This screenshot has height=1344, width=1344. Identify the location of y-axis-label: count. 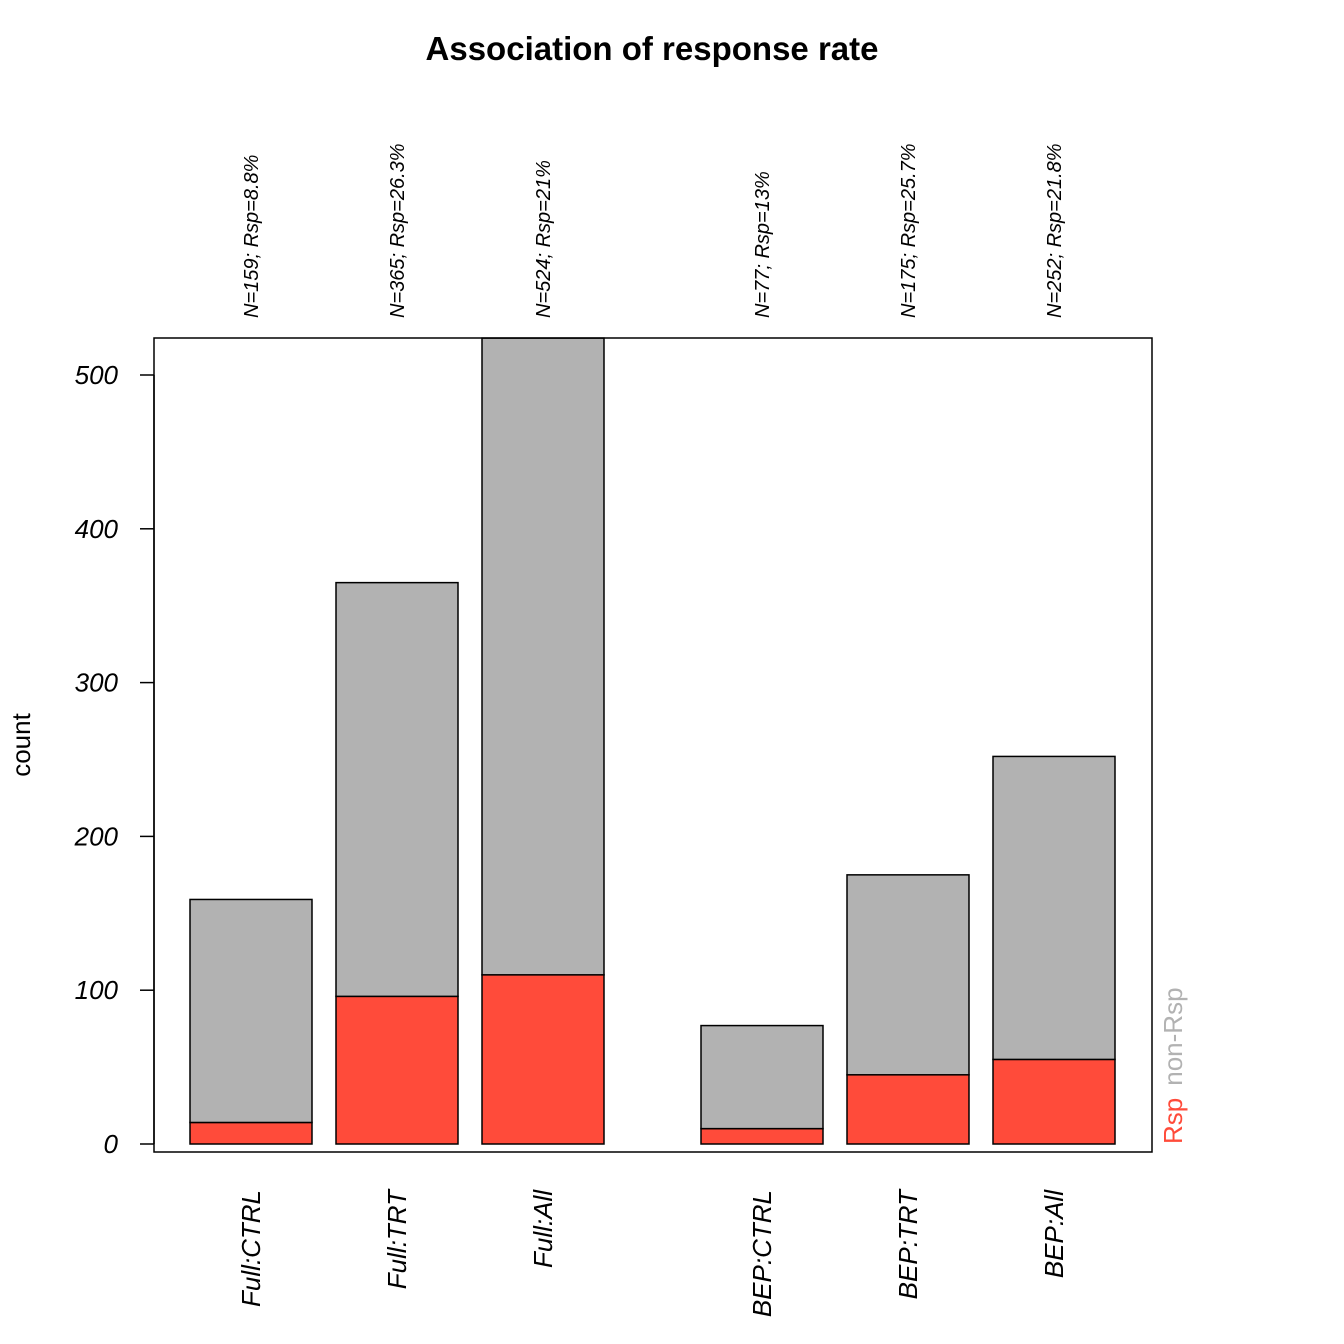
(21, 744).